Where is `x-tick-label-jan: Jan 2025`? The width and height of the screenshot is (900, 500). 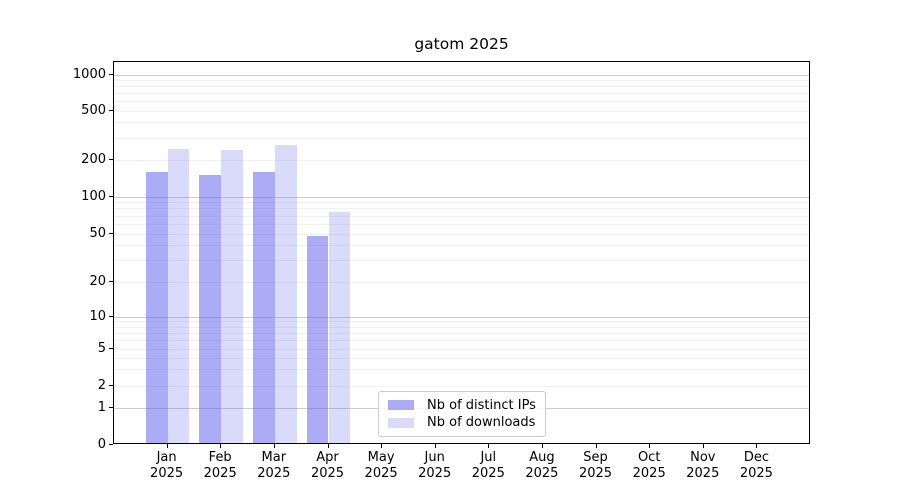
x-tick-label-jan: Jan 2025 is located at coordinates (167, 465).